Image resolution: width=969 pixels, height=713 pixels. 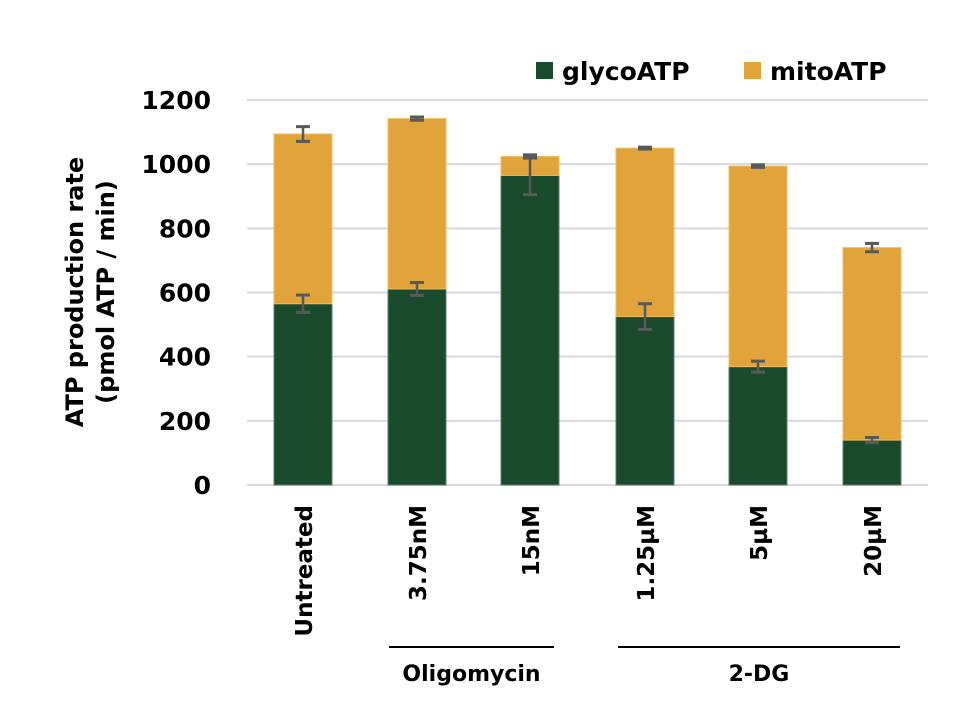 What do you see at coordinates (874, 541) in the screenshot?
I see `x-category-label: 20µM` at bounding box center [874, 541].